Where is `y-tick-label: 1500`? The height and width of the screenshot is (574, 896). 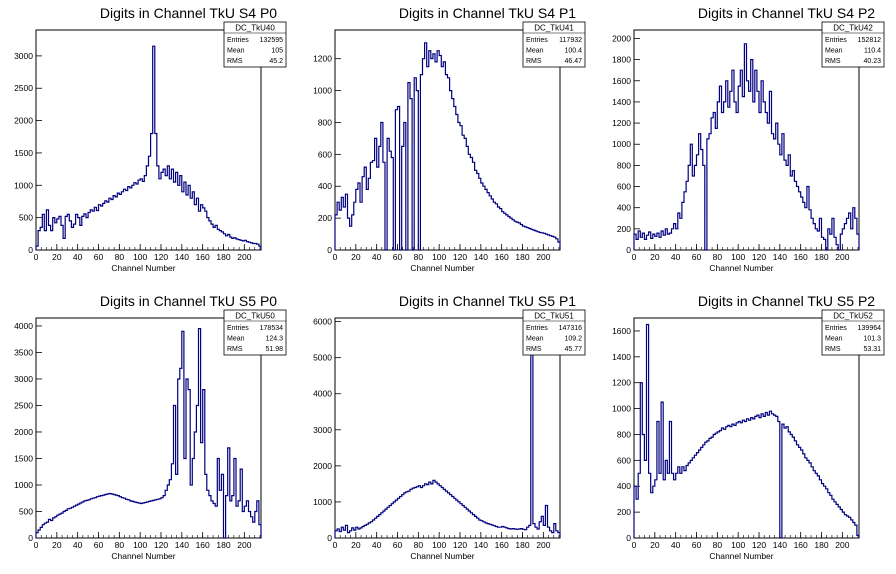
y-tick-label: 1500 is located at coordinates (23, 153).